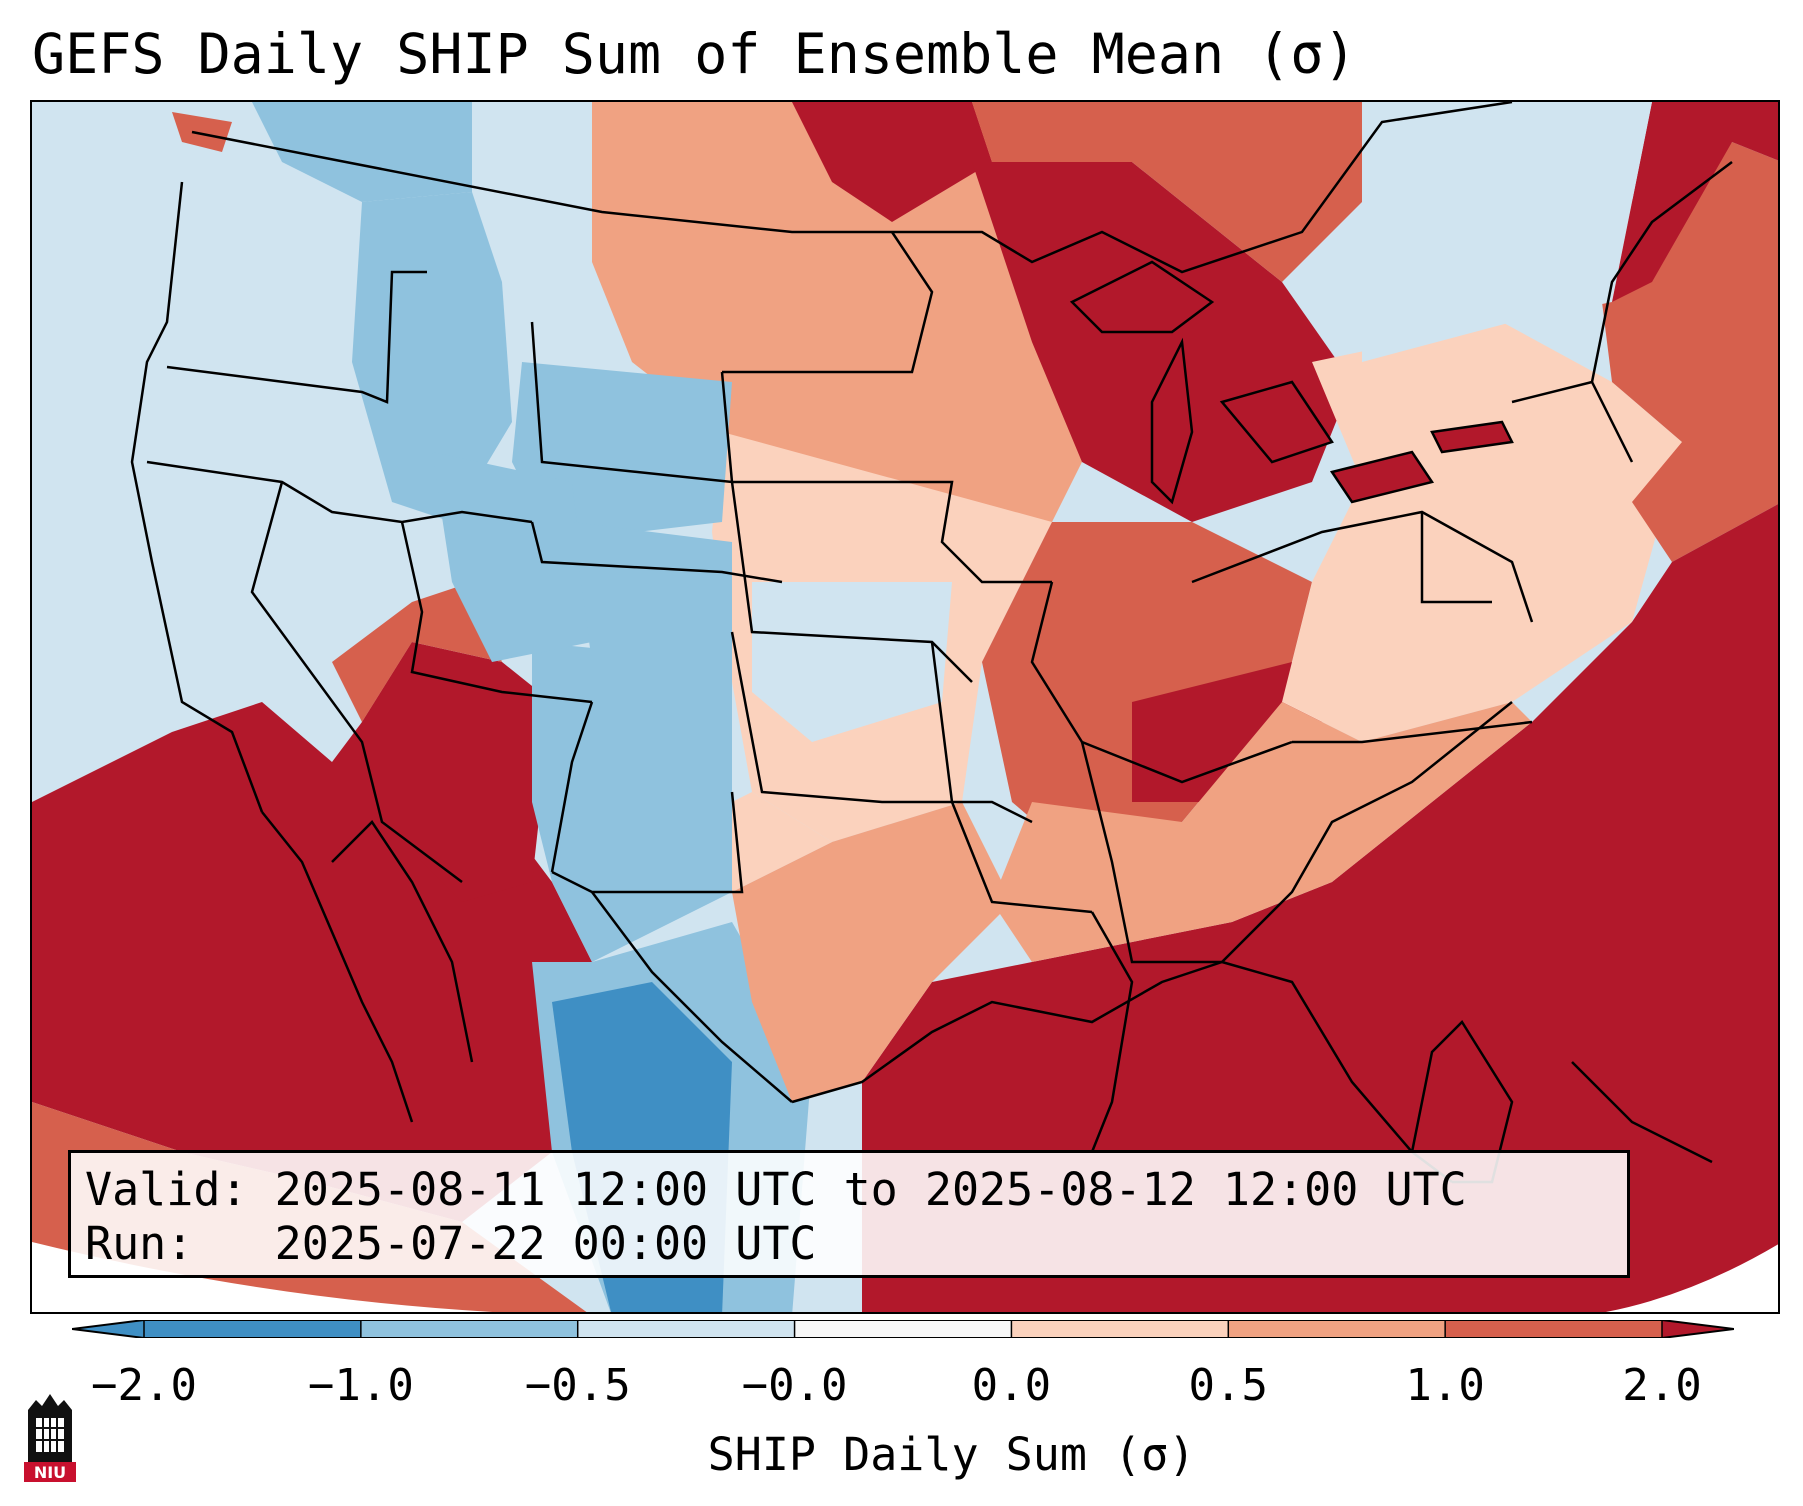 The width and height of the screenshot is (1803, 1506). I want to click on region-kansas-light-blue, so click(852, 662).